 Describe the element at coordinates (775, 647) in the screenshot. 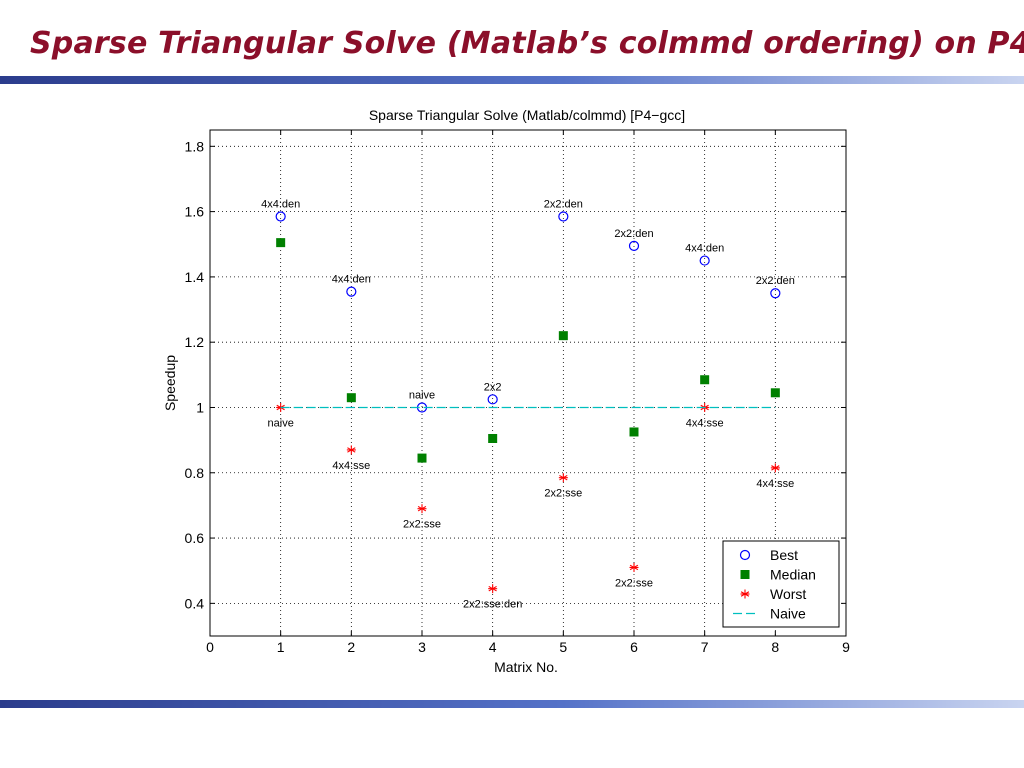

I see `x-tick-label: 8` at that location.